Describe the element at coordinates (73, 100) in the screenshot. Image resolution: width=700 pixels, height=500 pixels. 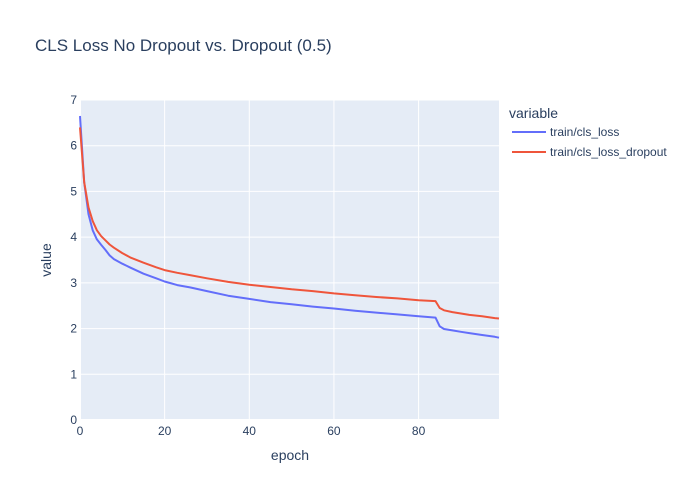
I see `y-tick-label: 7` at that location.